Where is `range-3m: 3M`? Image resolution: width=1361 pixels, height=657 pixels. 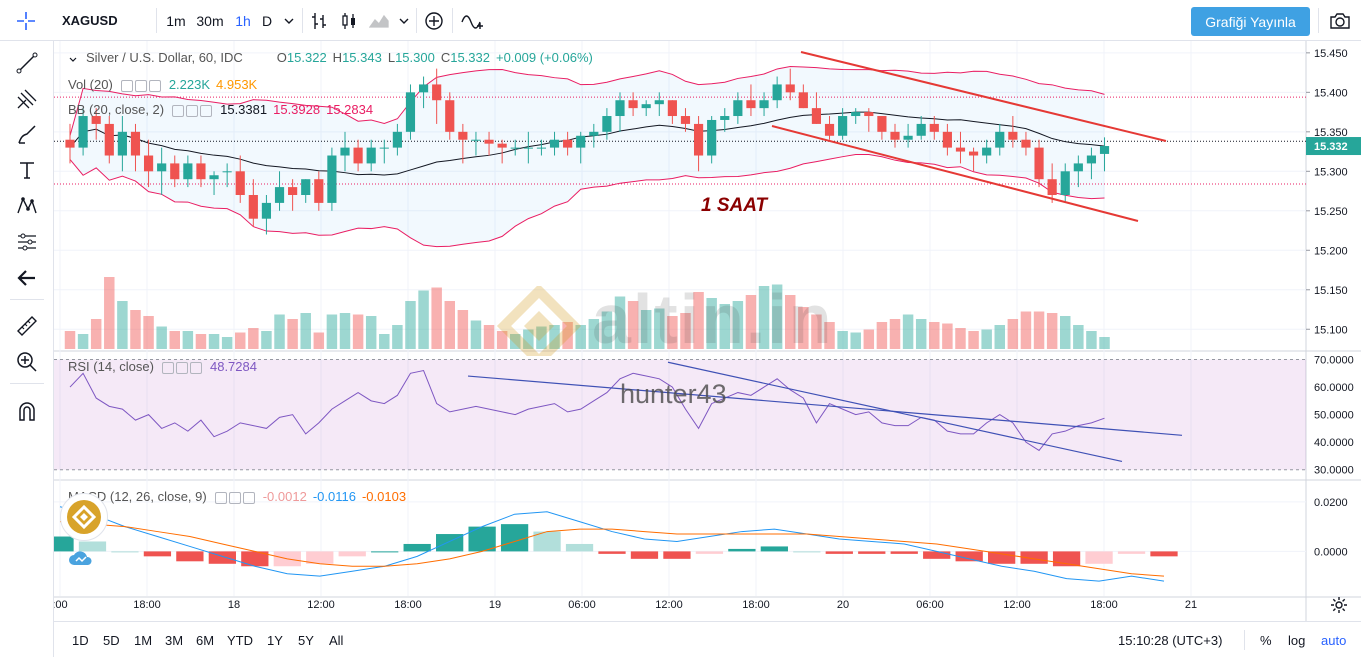
range-3m: 3M is located at coordinates (174, 640).